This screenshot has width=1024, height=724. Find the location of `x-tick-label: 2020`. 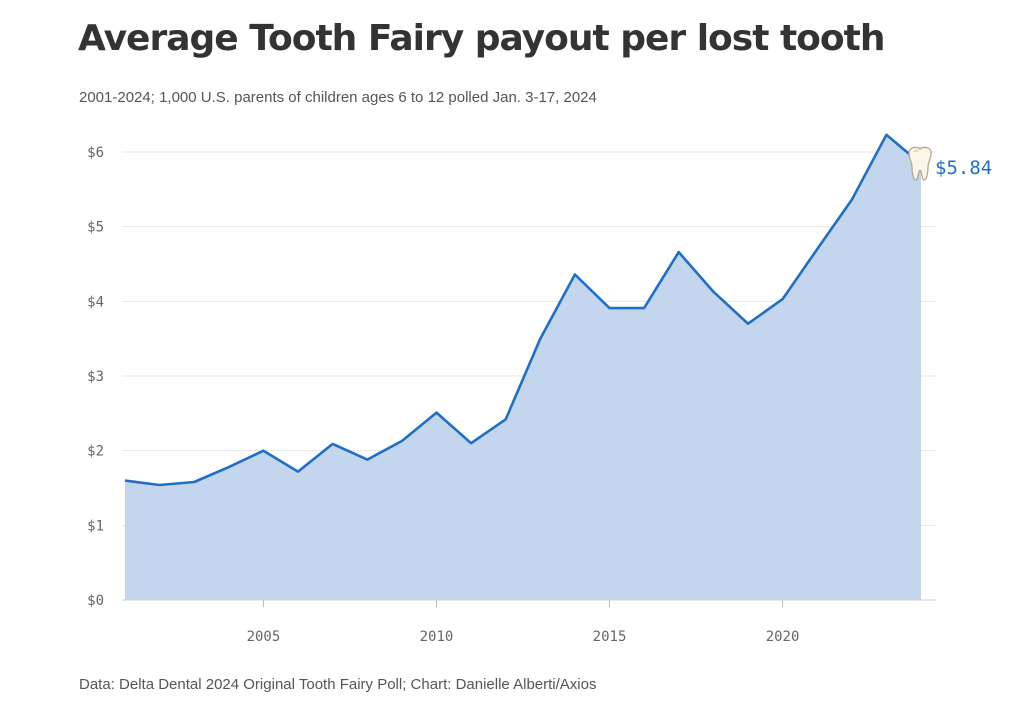

x-tick-label: 2020 is located at coordinates (783, 637).